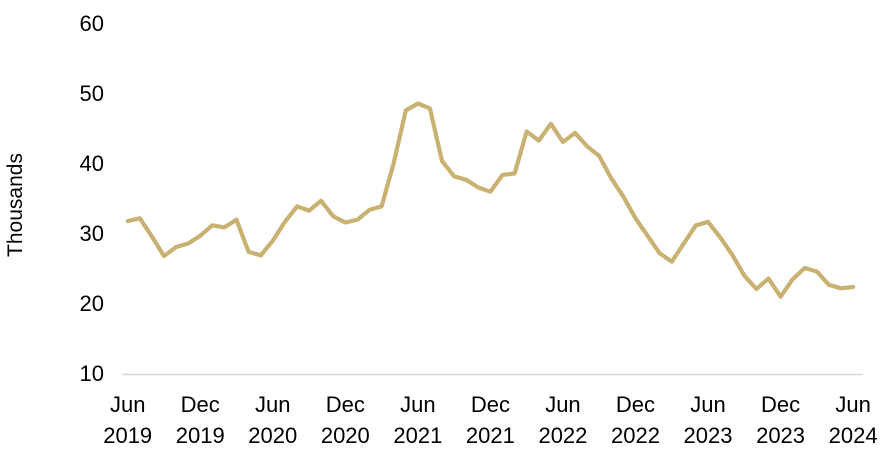  What do you see at coordinates (92, 373) in the screenshot?
I see `y-tick-label: 10` at bounding box center [92, 373].